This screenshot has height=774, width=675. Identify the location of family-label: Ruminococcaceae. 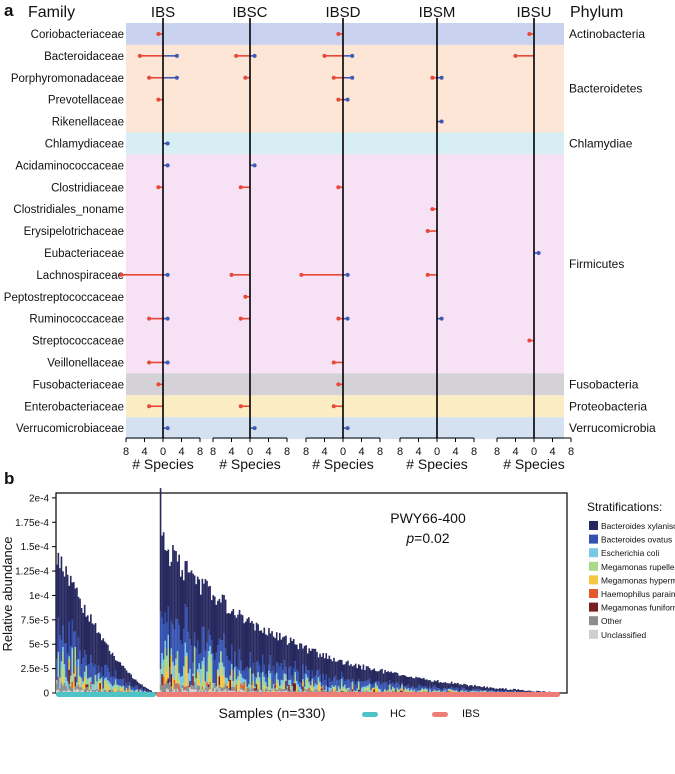
(76, 320).